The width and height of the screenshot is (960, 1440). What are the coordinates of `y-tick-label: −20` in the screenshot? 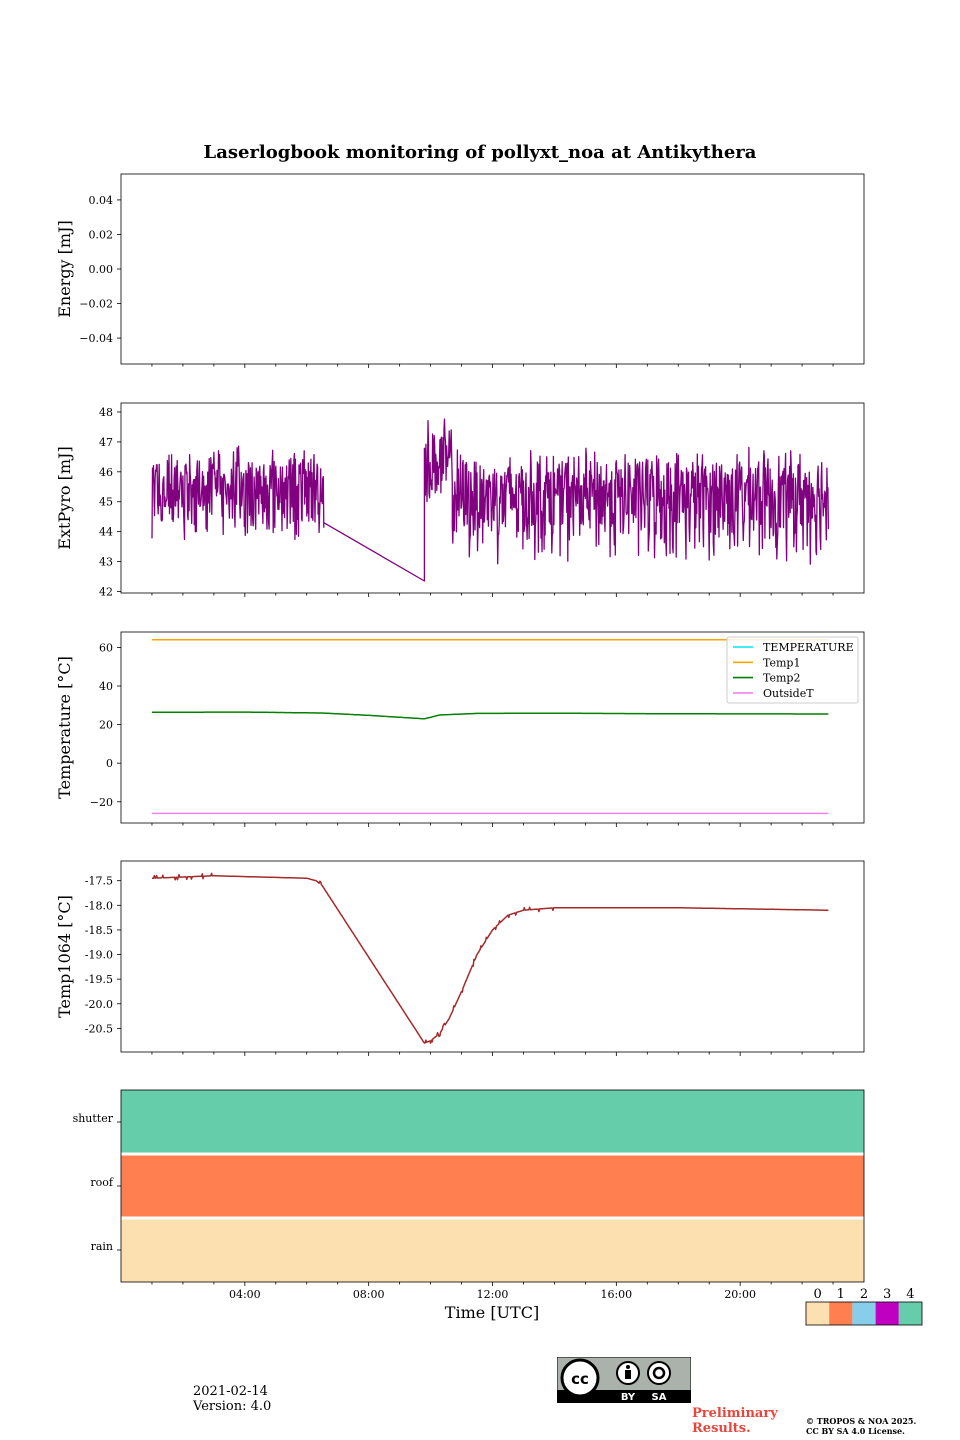 It's located at (101, 802).